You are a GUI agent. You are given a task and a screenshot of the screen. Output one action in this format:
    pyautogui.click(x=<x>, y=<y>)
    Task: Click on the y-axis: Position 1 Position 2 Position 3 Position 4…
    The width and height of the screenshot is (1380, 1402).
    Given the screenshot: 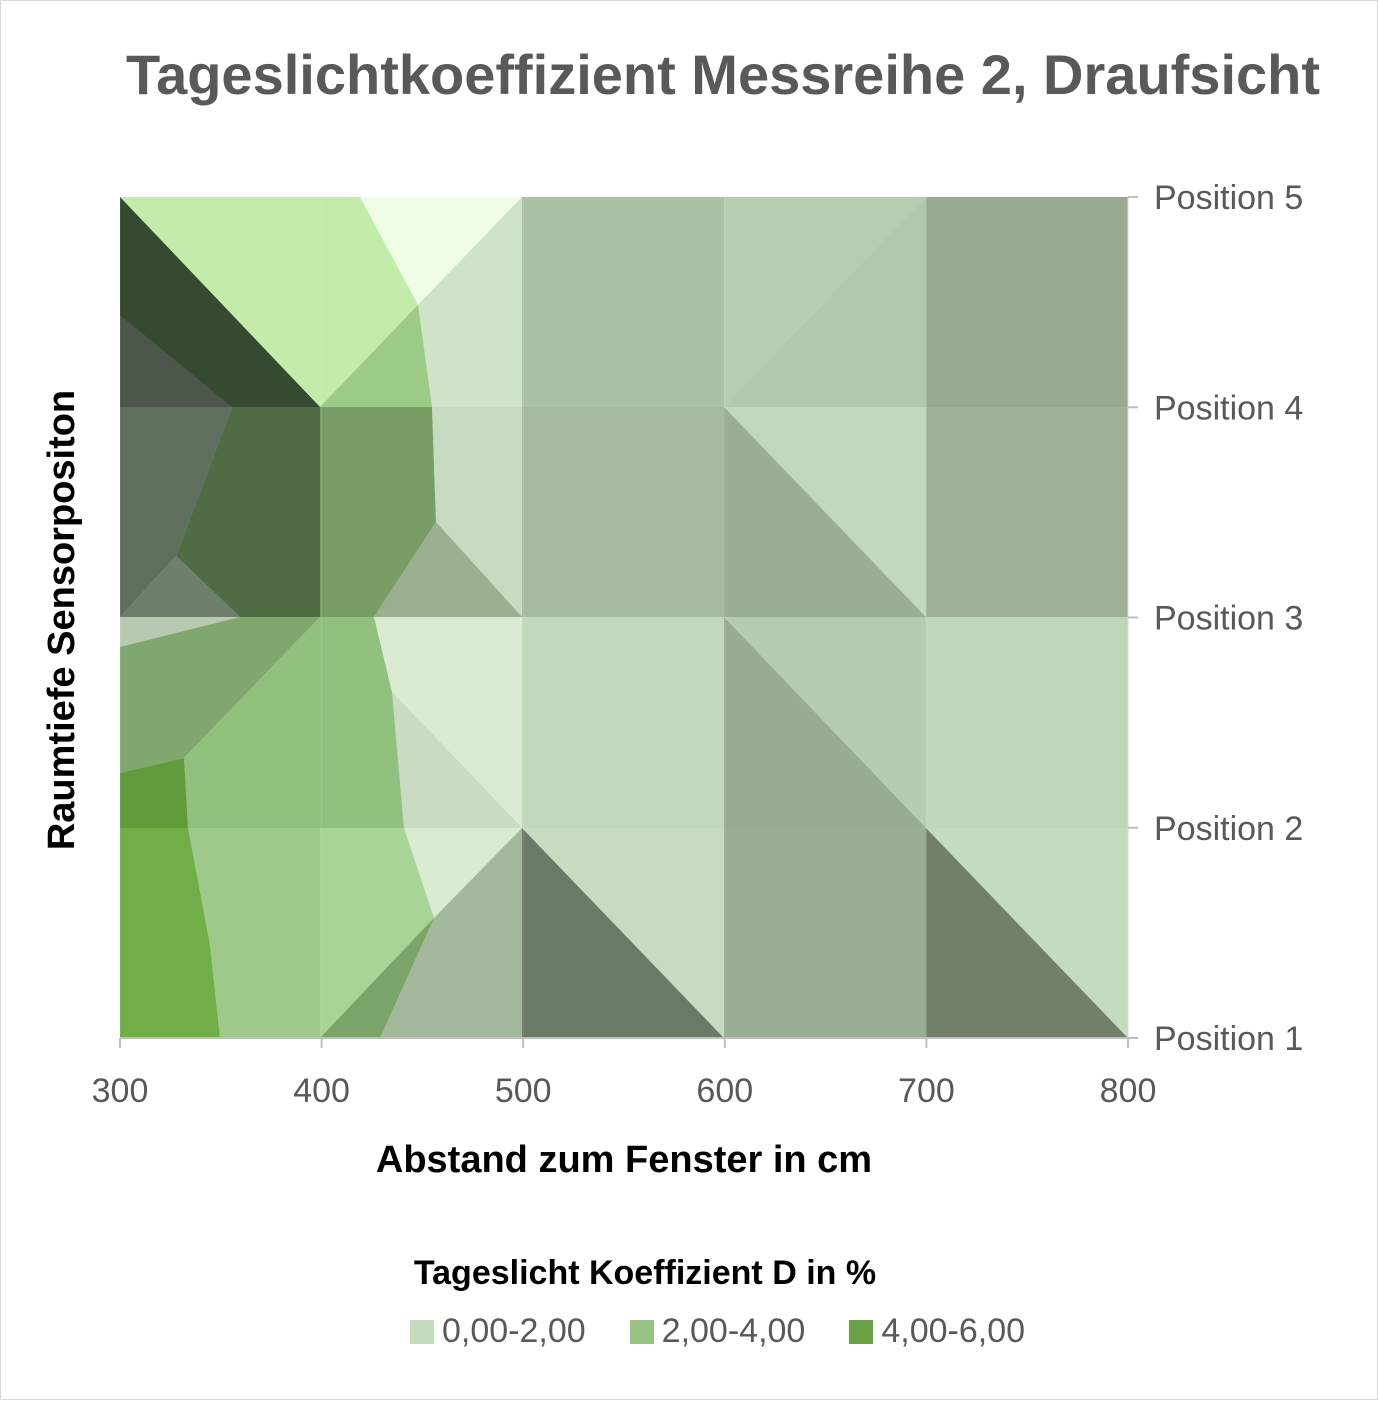 What is the action you would take?
    pyautogui.click(x=1215, y=618)
    